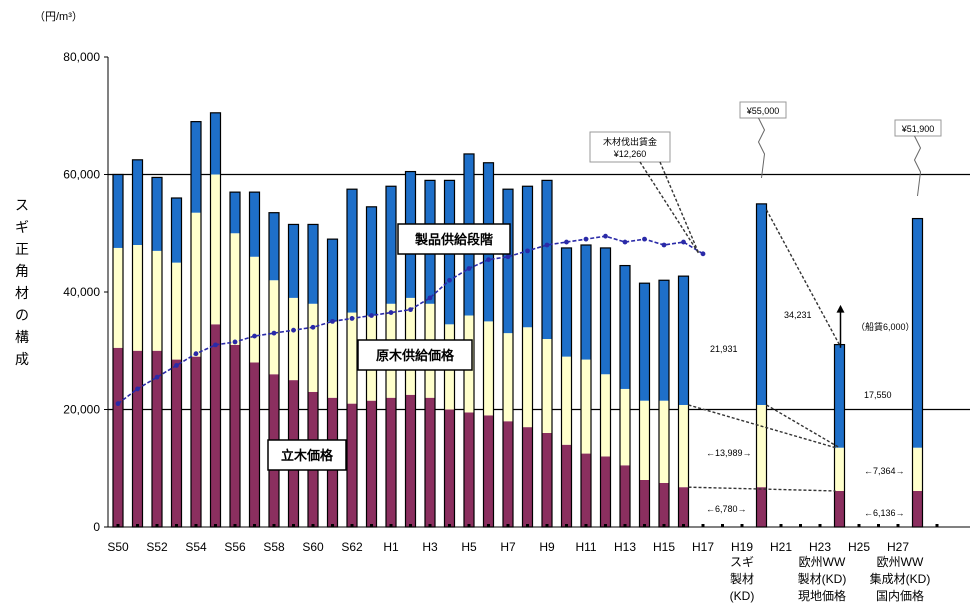 The image size is (979, 612). What do you see at coordinates (822, 579) in the screenshot?
I see `x-sub-label: 製材(KD)` at bounding box center [822, 579].